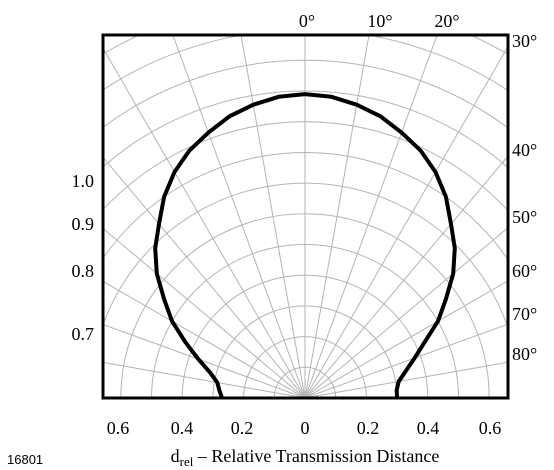 This screenshot has height=470, width=554. Describe the element at coordinates (524, 217) in the screenshot. I see `angle-label: 50°` at that location.